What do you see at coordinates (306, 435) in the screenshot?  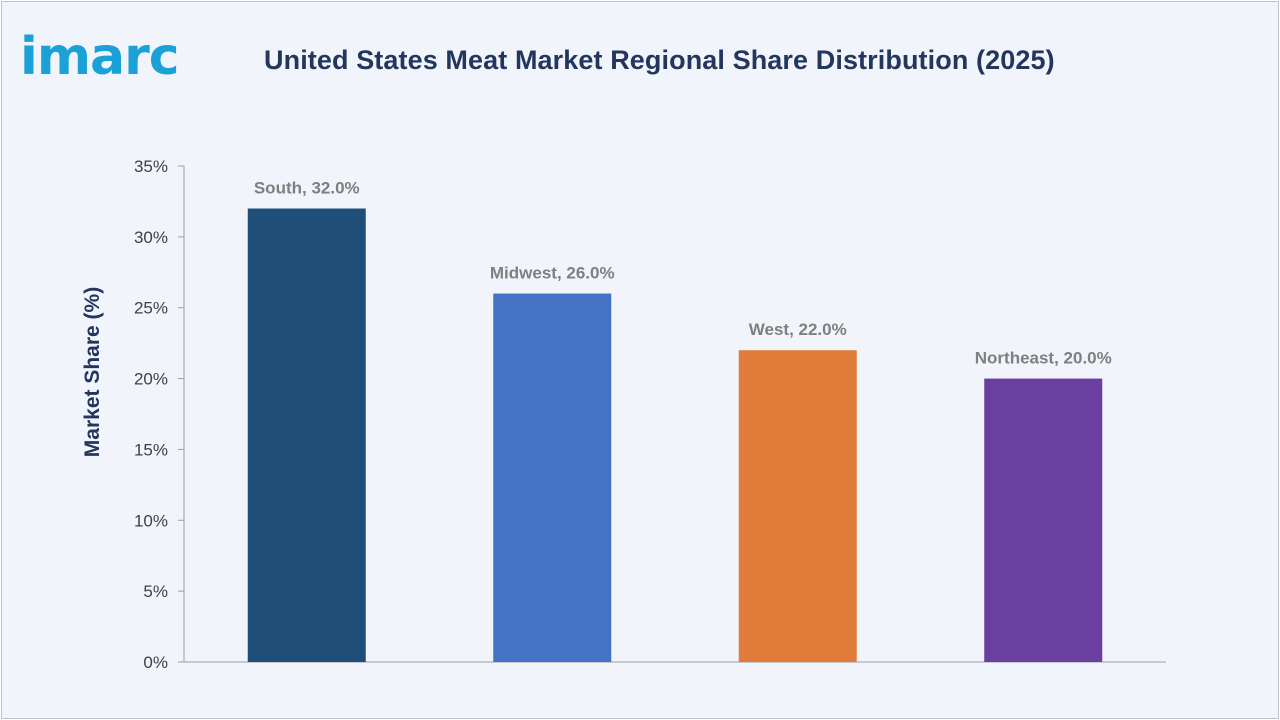 I see `bar-south` at bounding box center [306, 435].